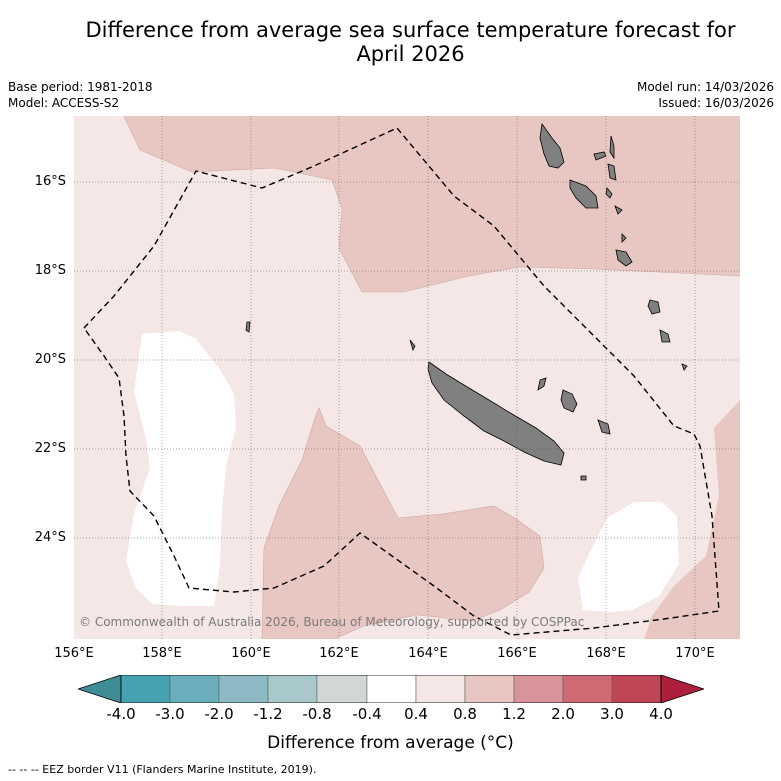 Image resolution: width=781 pixels, height=781 pixels. Describe the element at coordinates (584, 194) in the screenshot. I see `vanuatu-central-island` at that location.